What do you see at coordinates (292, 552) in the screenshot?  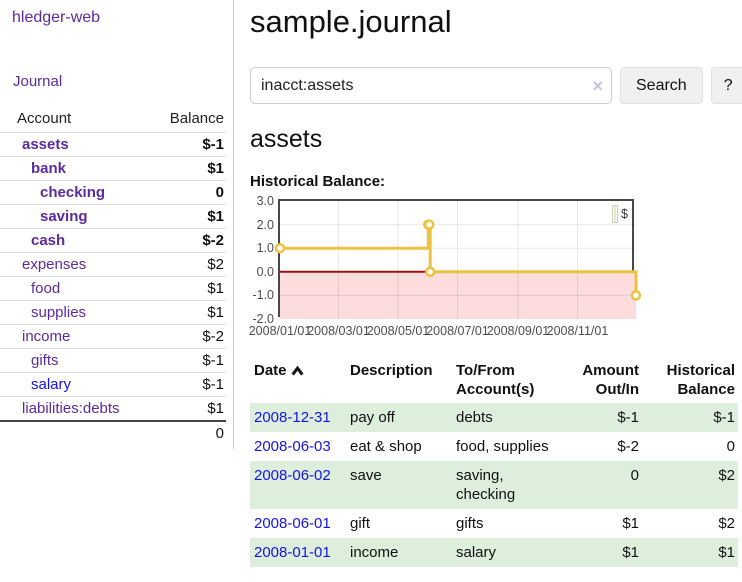 I see `transaction-date-link: 2008-01-01` at bounding box center [292, 552].